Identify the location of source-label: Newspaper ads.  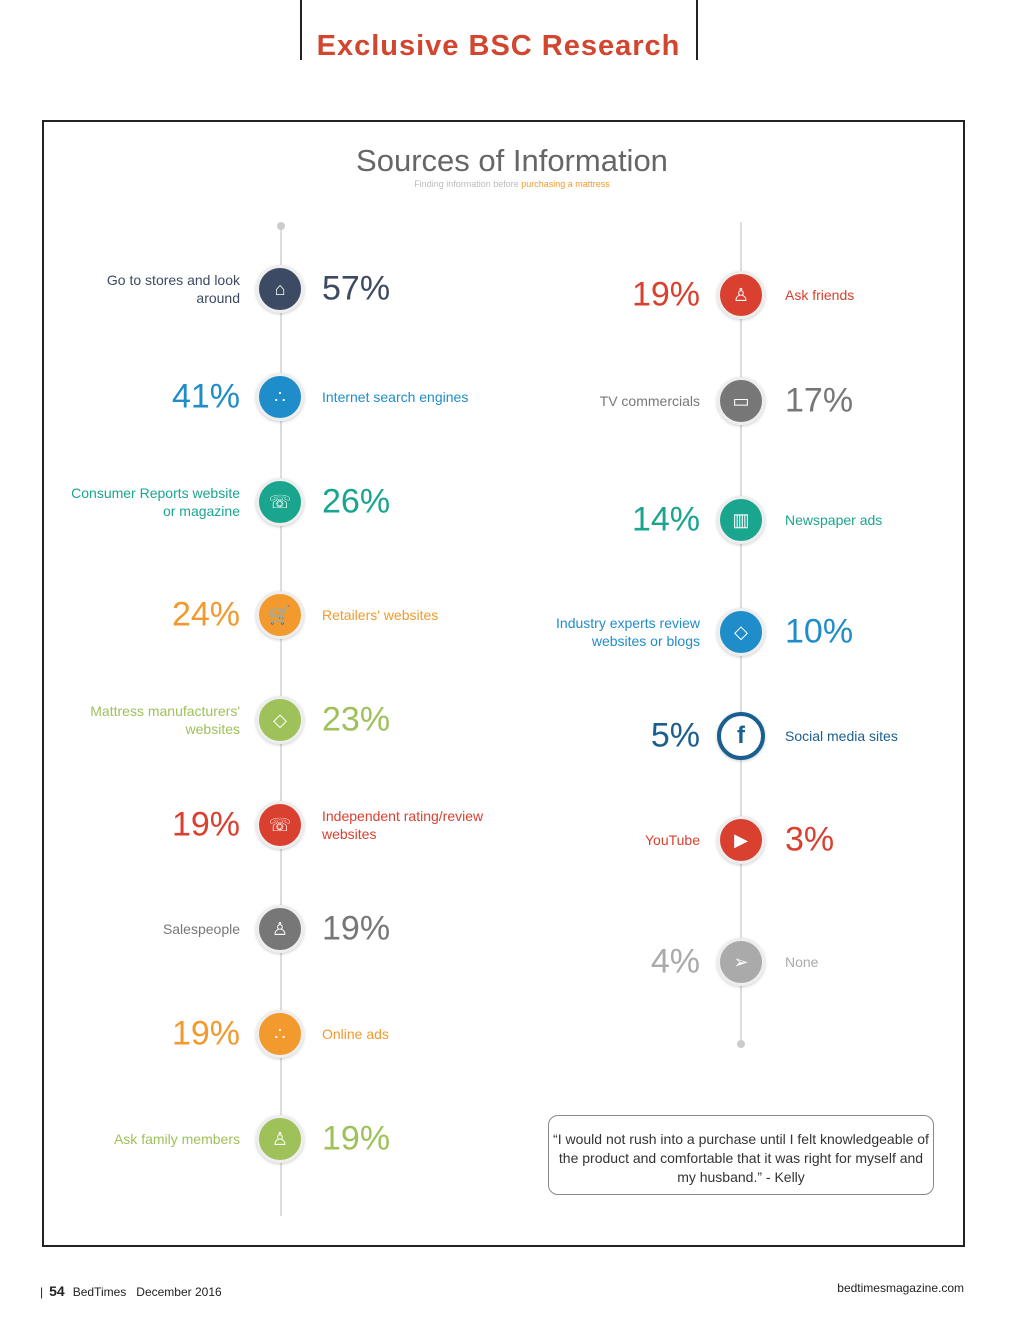
(834, 520).